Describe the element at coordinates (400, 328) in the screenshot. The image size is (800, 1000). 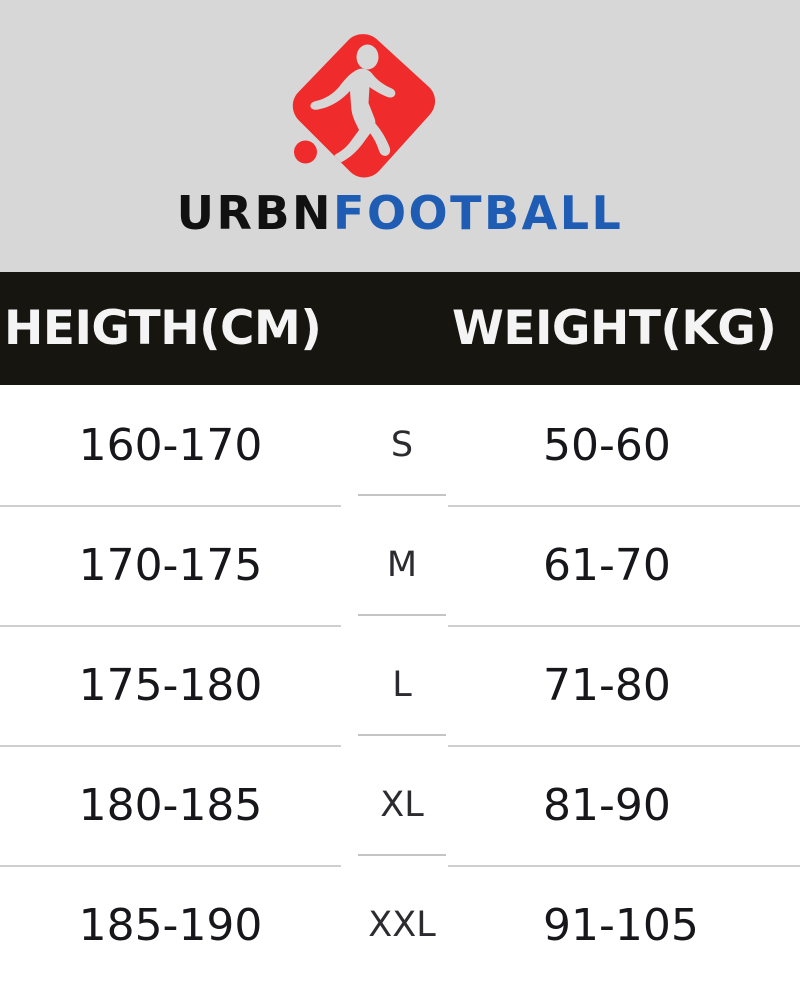
I see `size-chart-header-row: HEIGTH(CM) WEIGHT(KG)` at that location.